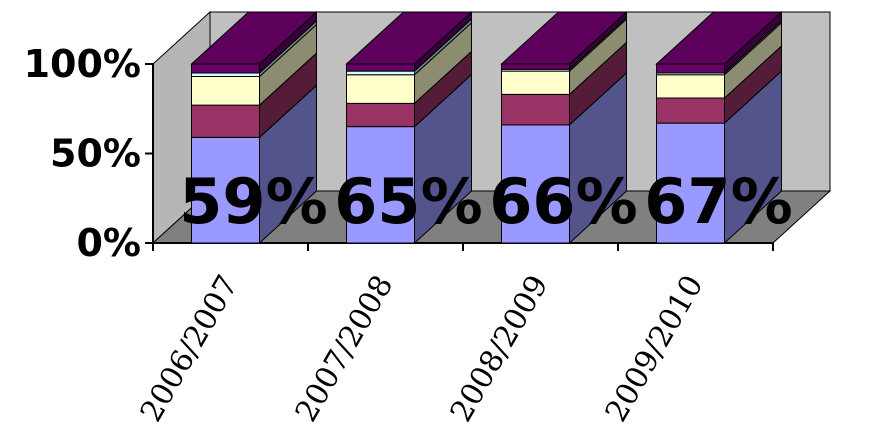 This screenshot has height=445, width=873. I want to click on data-label: 59%, so click(253, 201).